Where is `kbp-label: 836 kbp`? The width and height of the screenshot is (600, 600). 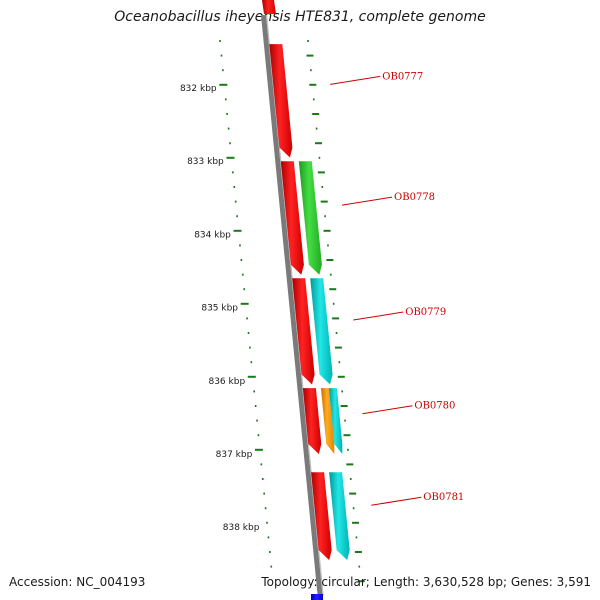 kbp-label: 836 kbp is located at coordinates (226, 382).